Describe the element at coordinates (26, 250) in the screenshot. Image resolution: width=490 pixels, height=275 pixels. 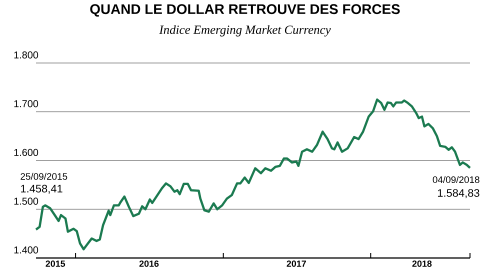
I see `y-tick-label: 1.400` at that location.